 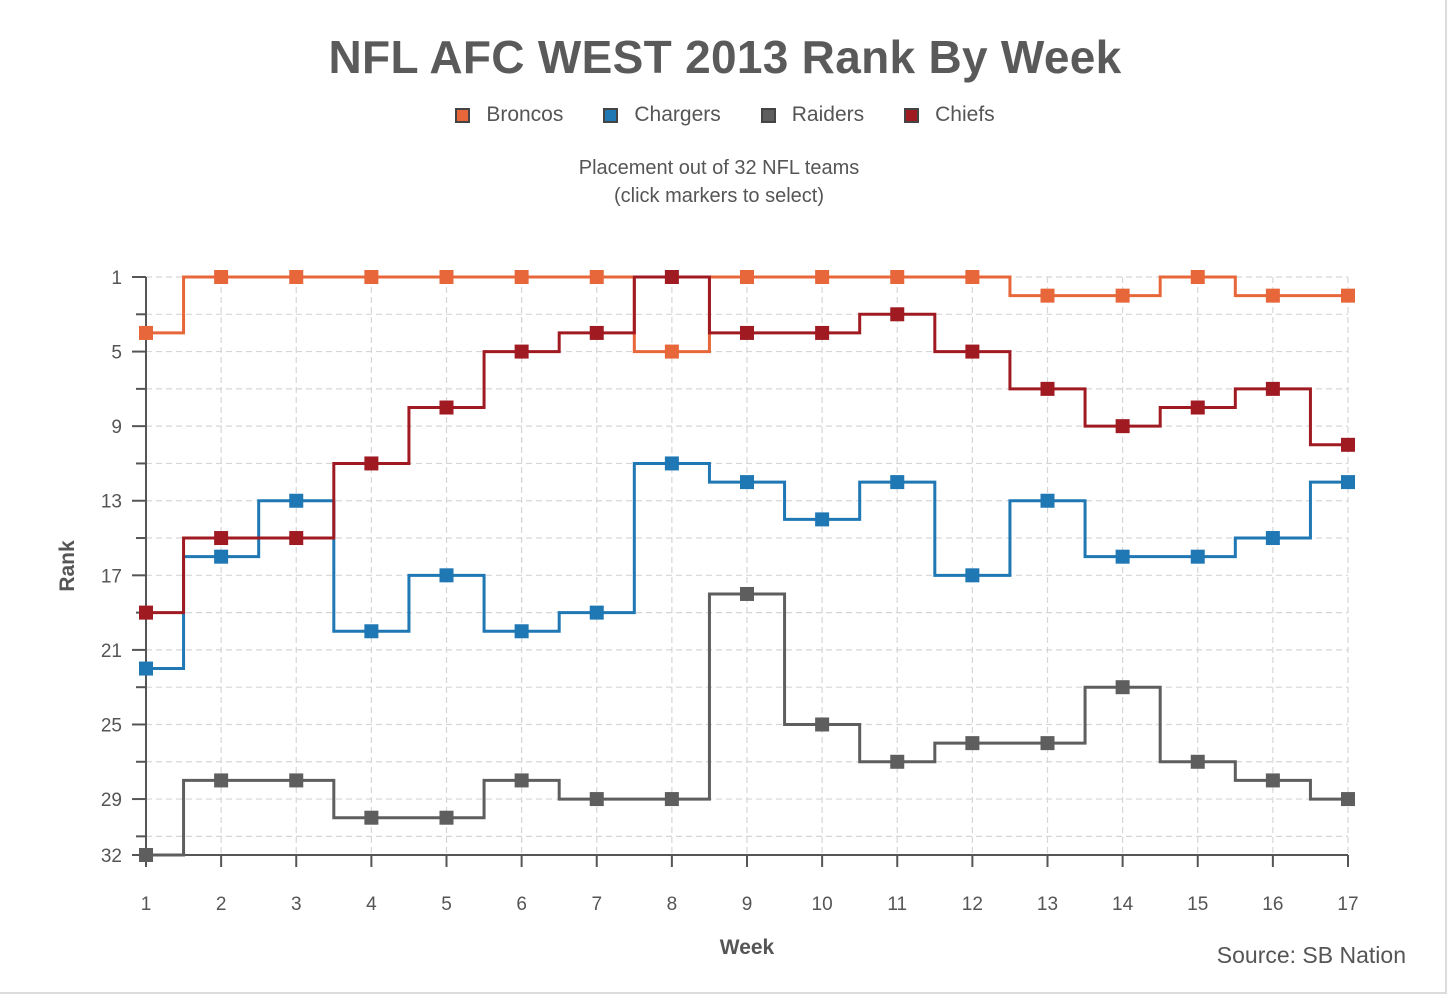 I want to click on legend-label-chargers: Chargers, so click(x=677, y=114).